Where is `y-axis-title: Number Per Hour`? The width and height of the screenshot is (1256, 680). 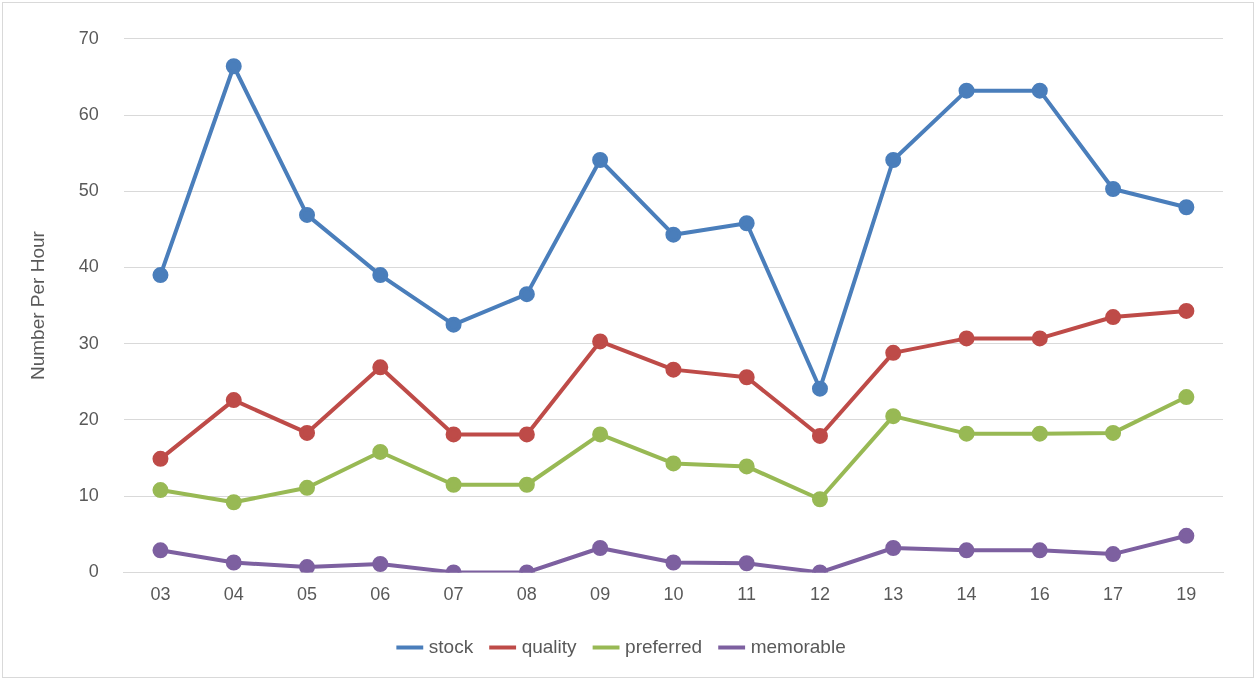
y-axis-title: Number Per Hour is located at coordinates (37, 305).